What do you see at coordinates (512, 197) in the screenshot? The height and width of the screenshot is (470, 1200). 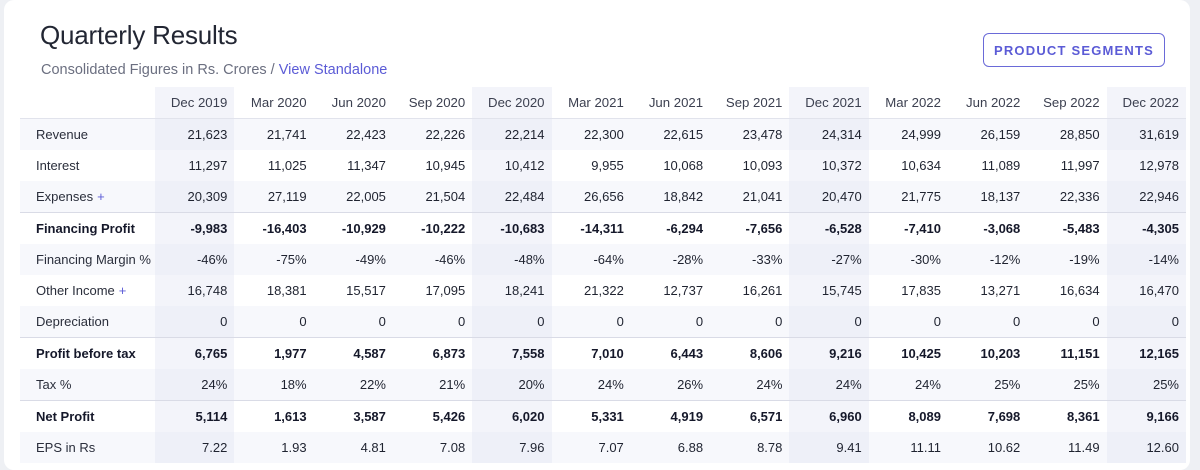 I see `table-cell: 22,484` at bounding box center [512, 197].